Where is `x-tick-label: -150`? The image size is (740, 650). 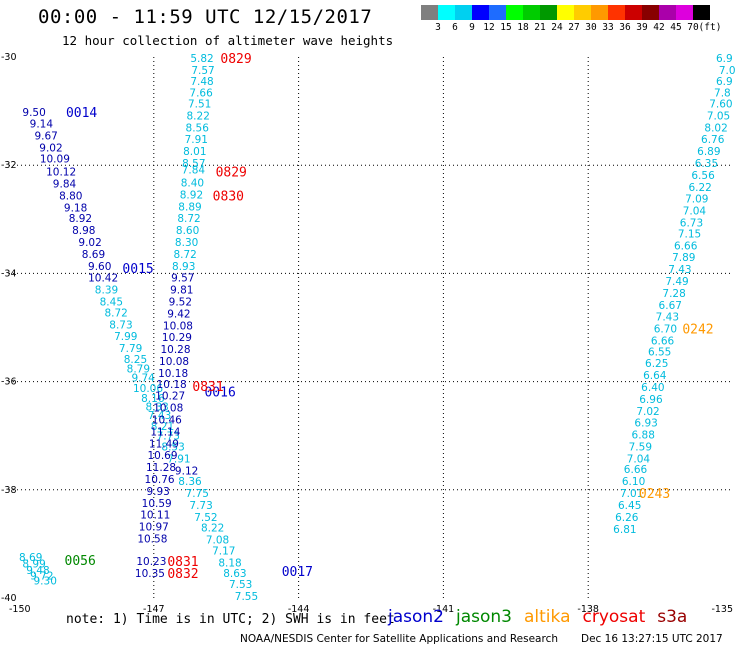
x-tick-label: -150 is located at coordinates (20, 609).